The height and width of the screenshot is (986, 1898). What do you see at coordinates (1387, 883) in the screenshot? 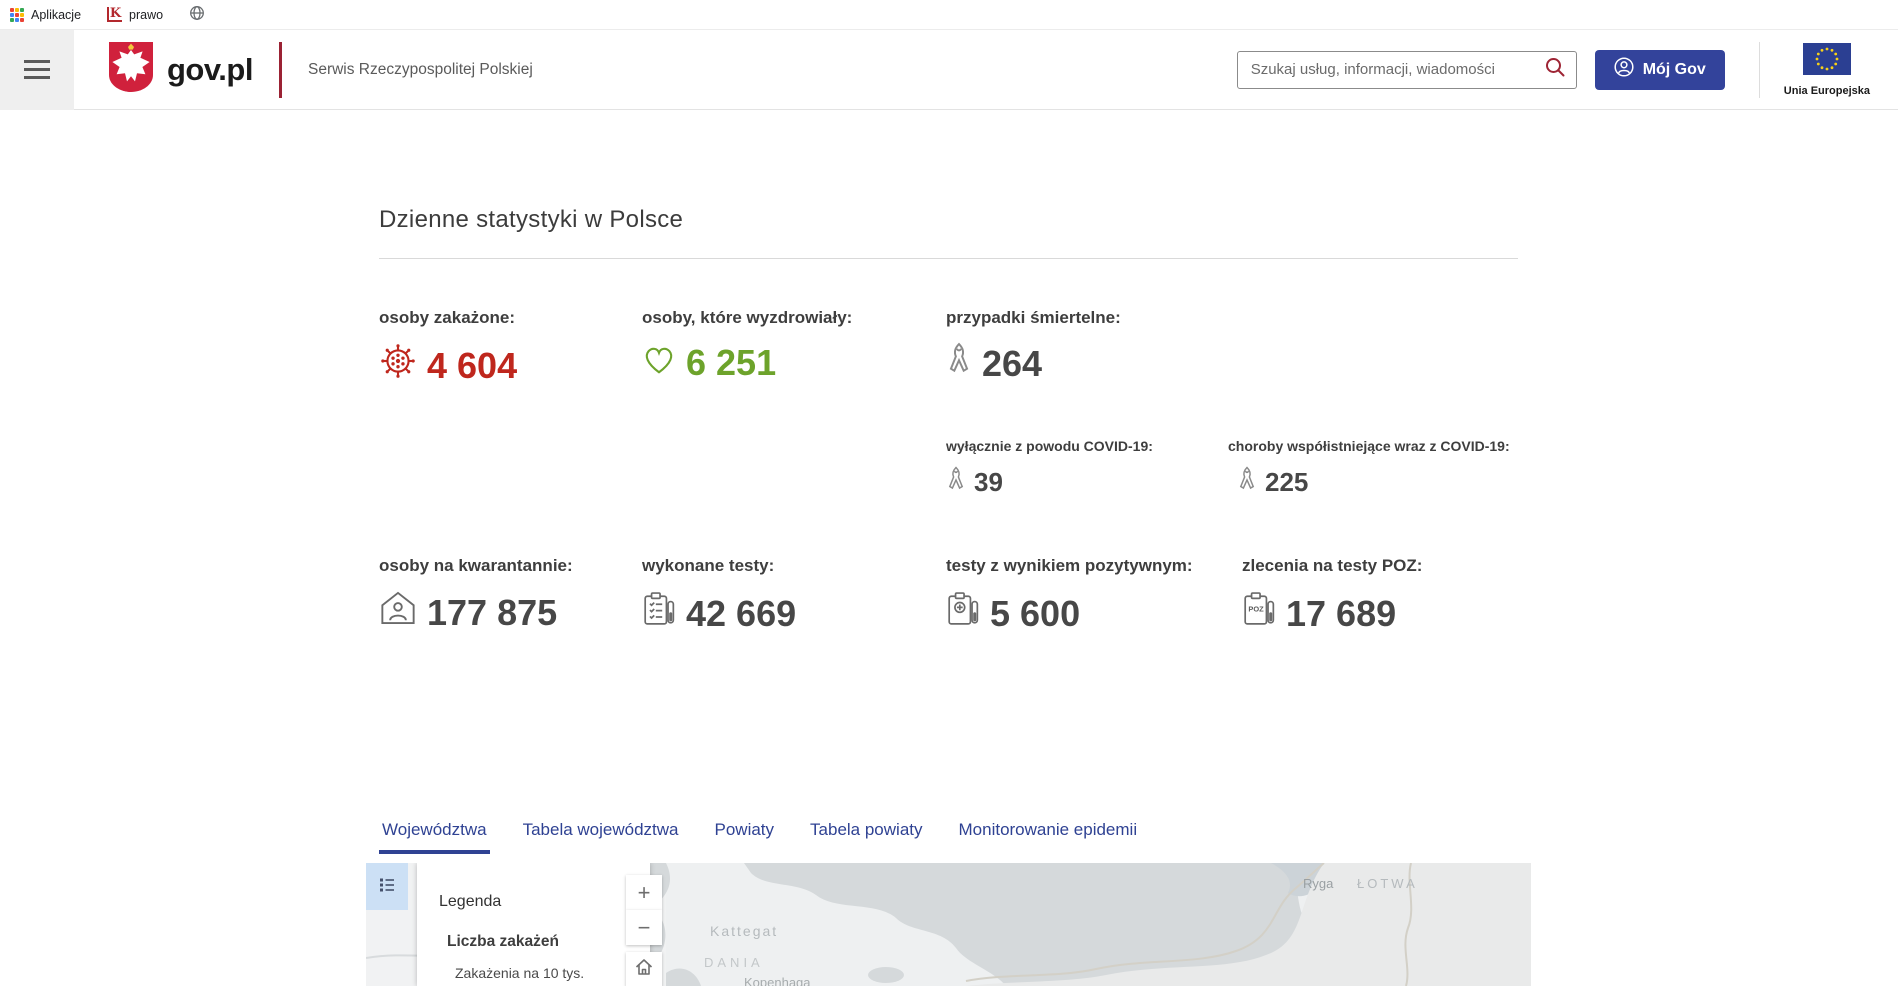
I see `map-label-lotwa: ŁOTWA` at bounding box center [1387, 883].